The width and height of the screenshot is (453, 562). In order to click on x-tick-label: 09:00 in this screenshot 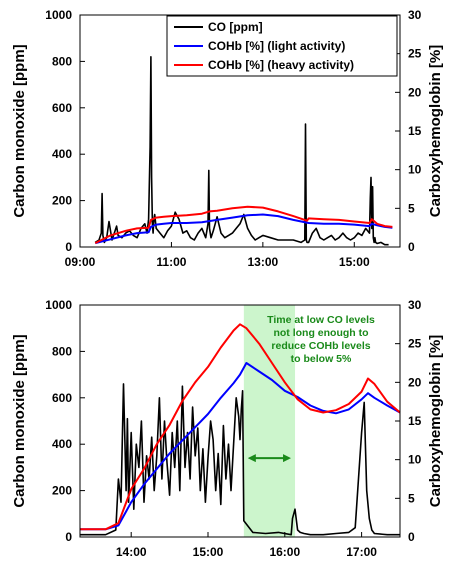, I will do `click(80, 262)`.